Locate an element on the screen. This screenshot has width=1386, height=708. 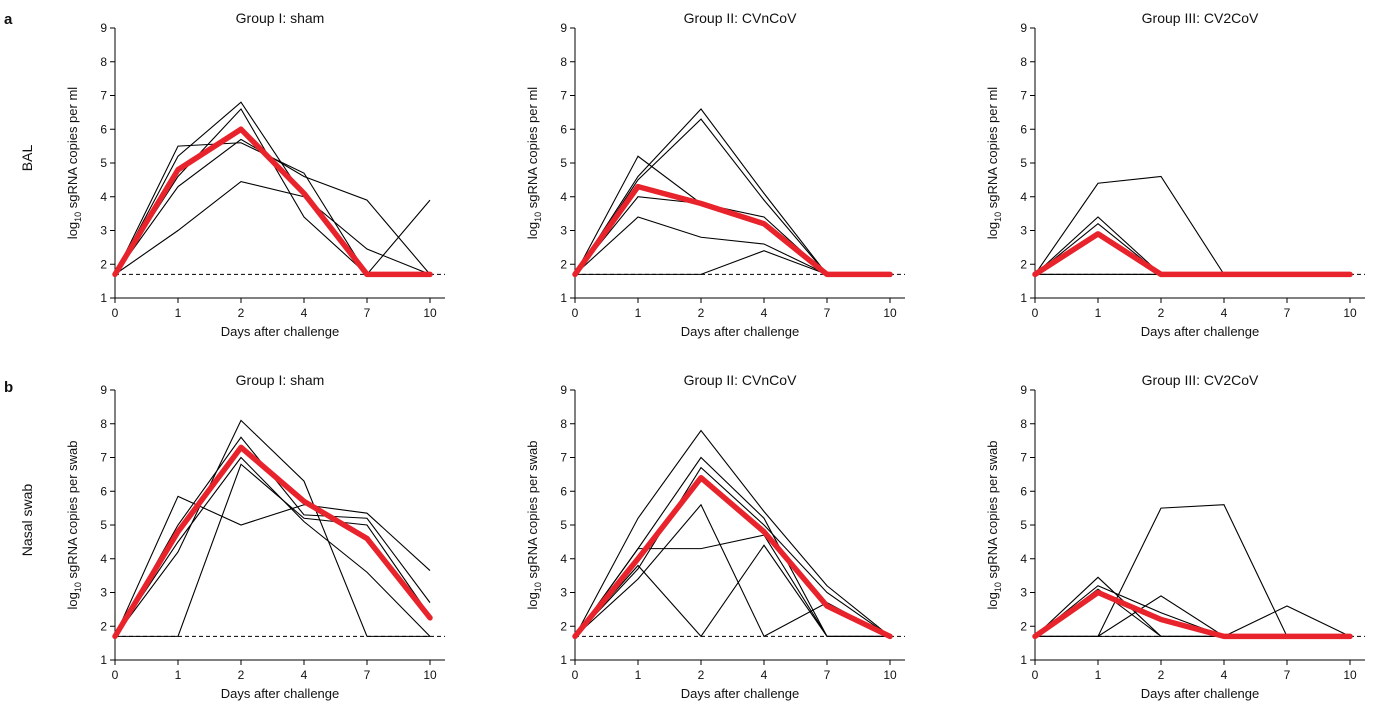
row-label-bal: BAL is located at coordinates (27, 158).